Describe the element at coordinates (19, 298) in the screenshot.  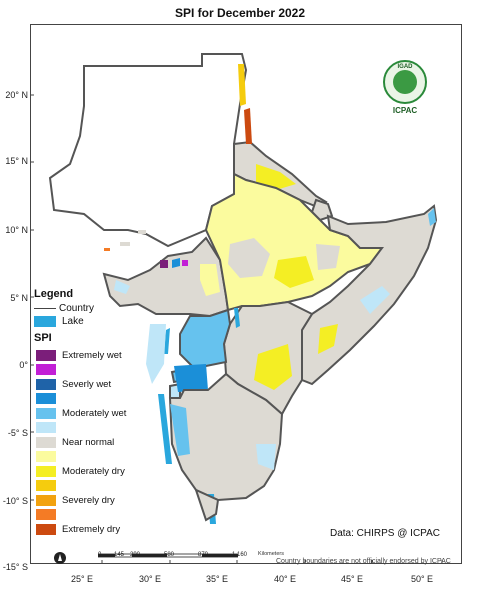
I see `lat-label-5n: 5° N` at that location.